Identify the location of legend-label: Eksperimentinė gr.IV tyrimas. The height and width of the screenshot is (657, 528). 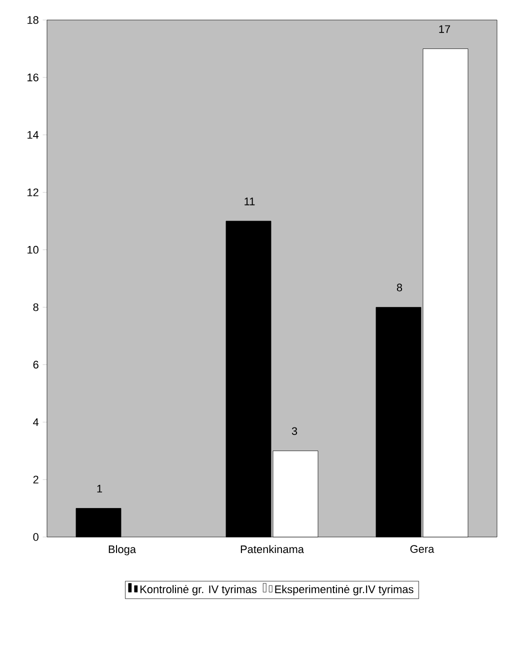
(344, 590).